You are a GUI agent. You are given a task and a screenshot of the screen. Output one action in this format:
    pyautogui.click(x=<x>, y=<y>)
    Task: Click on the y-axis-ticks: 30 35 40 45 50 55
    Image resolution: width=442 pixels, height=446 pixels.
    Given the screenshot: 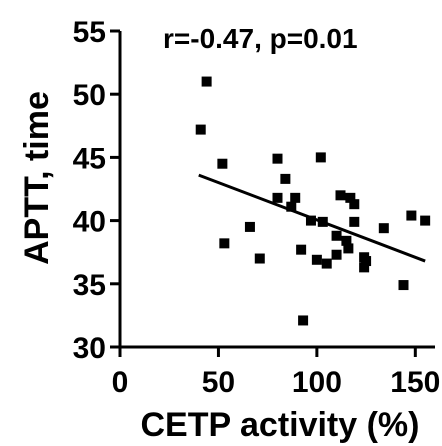 What is the action you would take?
    pyautogui.click(x=96, y=190)
    